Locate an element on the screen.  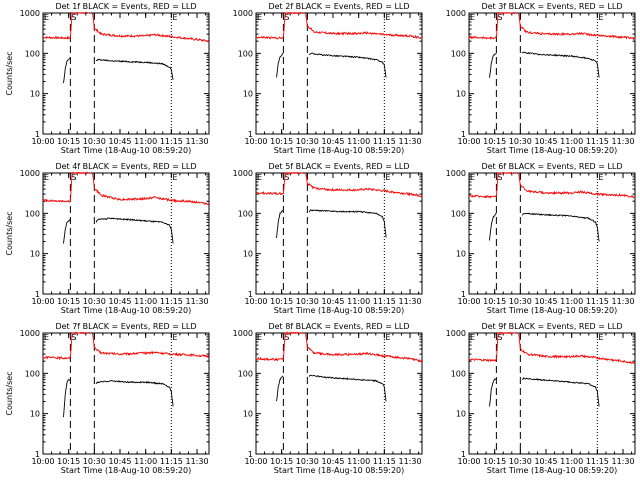
chart-title: Det 1f BLACK = Events, RED = LLD is located at coordinates (125, 6).